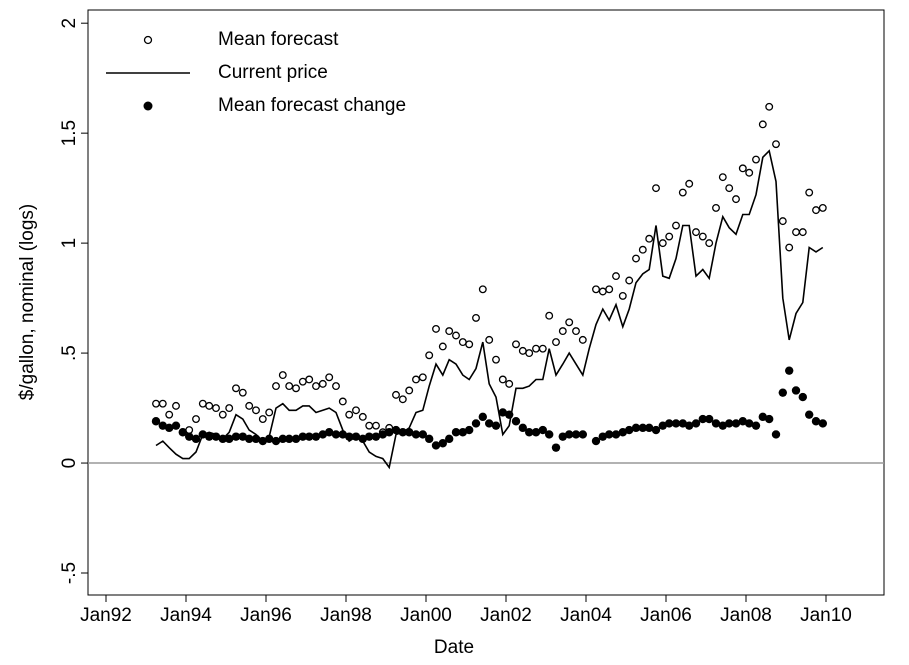  I want to click on x-tick-label: Jan06, so click(666, 615).